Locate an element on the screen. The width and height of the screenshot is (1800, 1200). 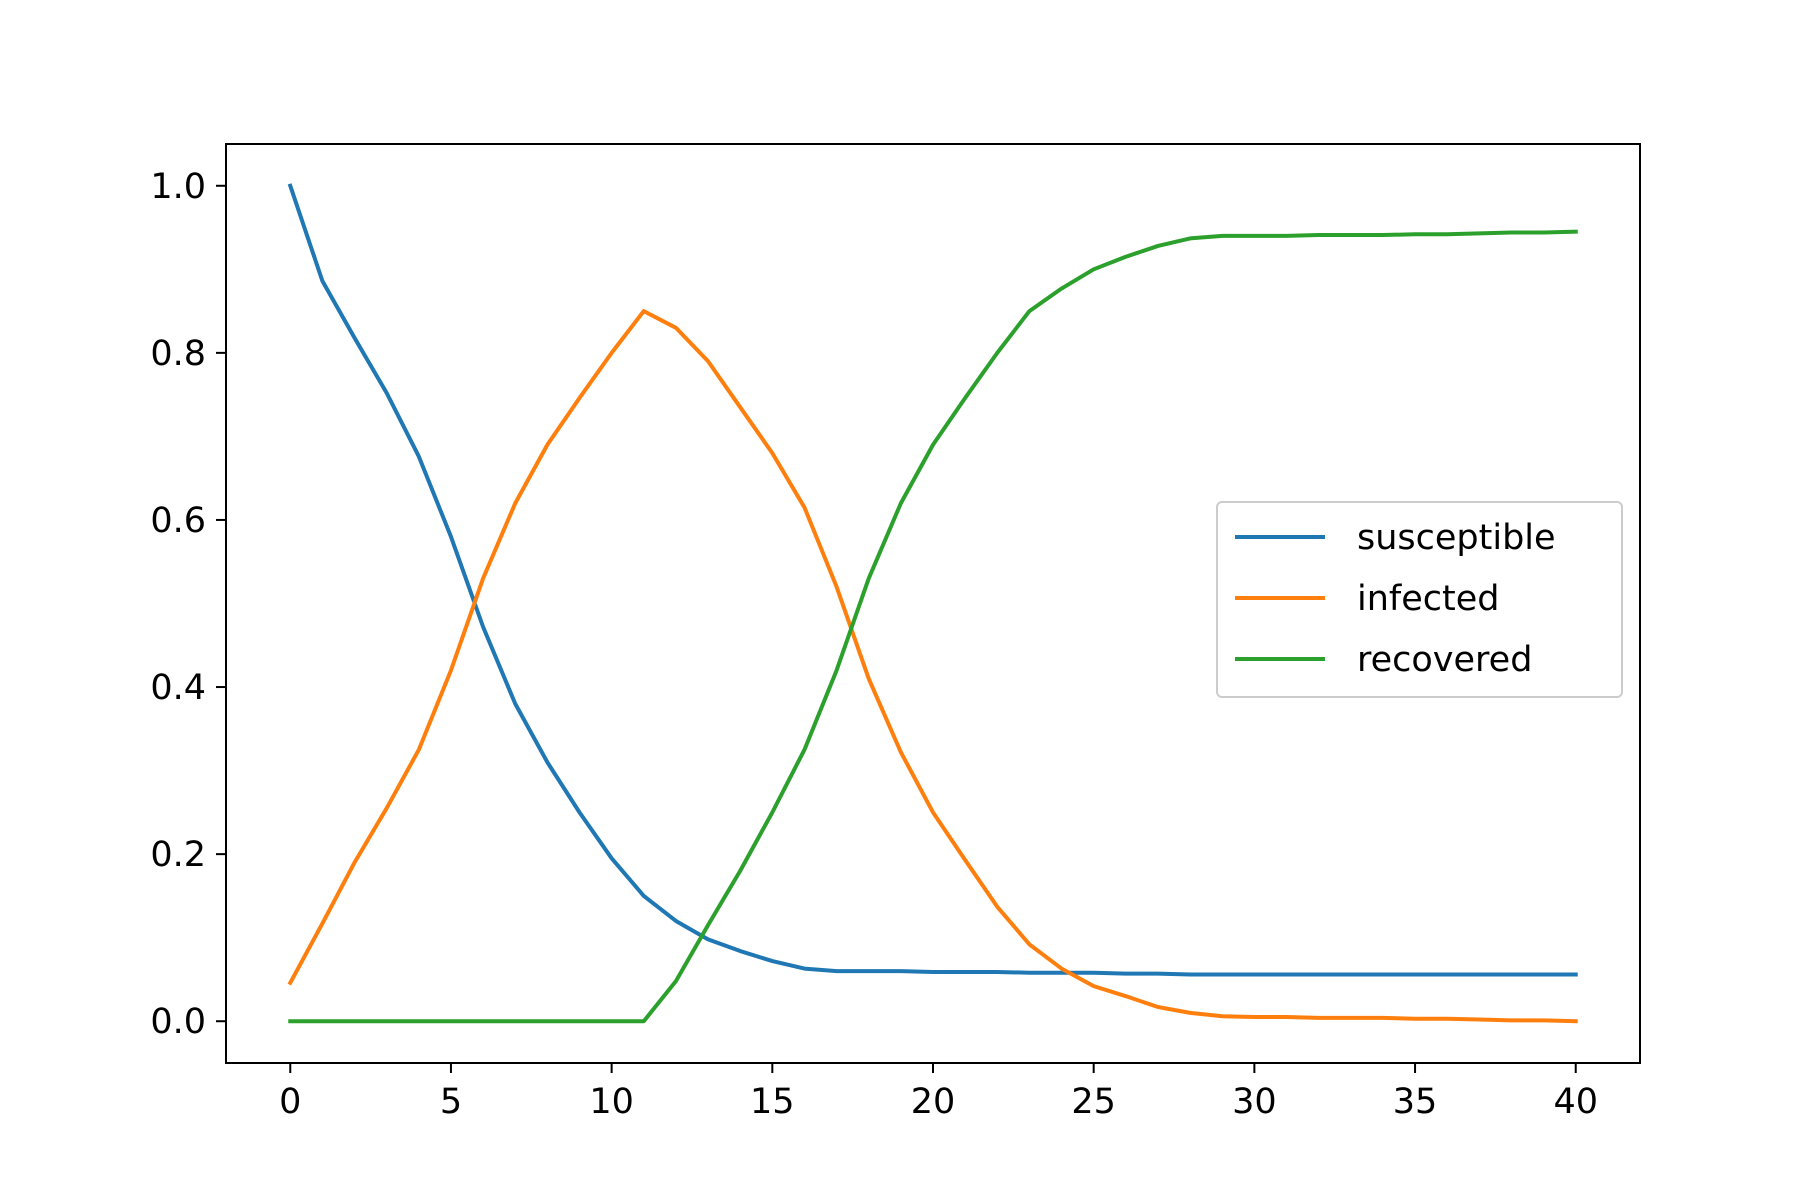
x-tick-label: 0 is located at coordinates (290, 1102).